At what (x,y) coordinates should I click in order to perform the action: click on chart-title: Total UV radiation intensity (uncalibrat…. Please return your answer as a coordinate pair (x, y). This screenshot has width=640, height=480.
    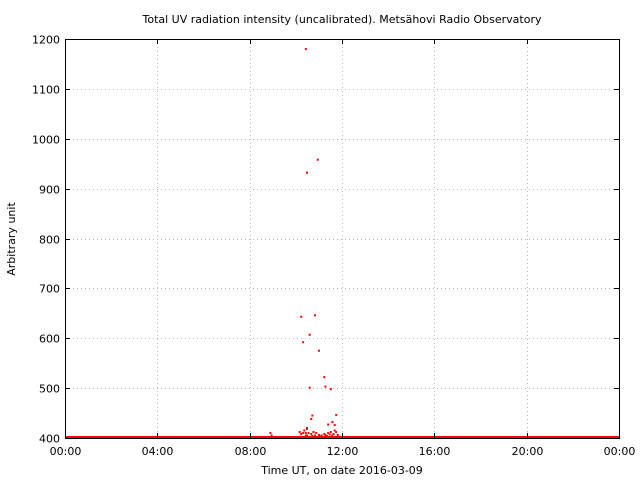
    Looking at the image, I should click on (342, 19).